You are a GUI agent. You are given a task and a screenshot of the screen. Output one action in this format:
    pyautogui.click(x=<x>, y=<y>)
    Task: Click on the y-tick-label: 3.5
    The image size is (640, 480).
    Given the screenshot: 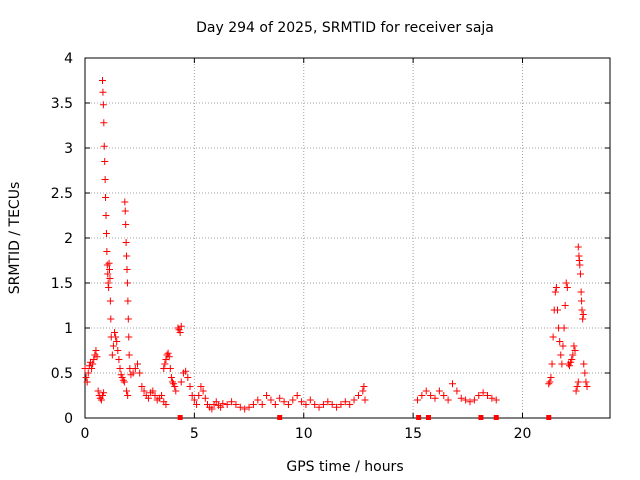 What is the action you would take?
    pyautogui.click(x=62, y=104)
    